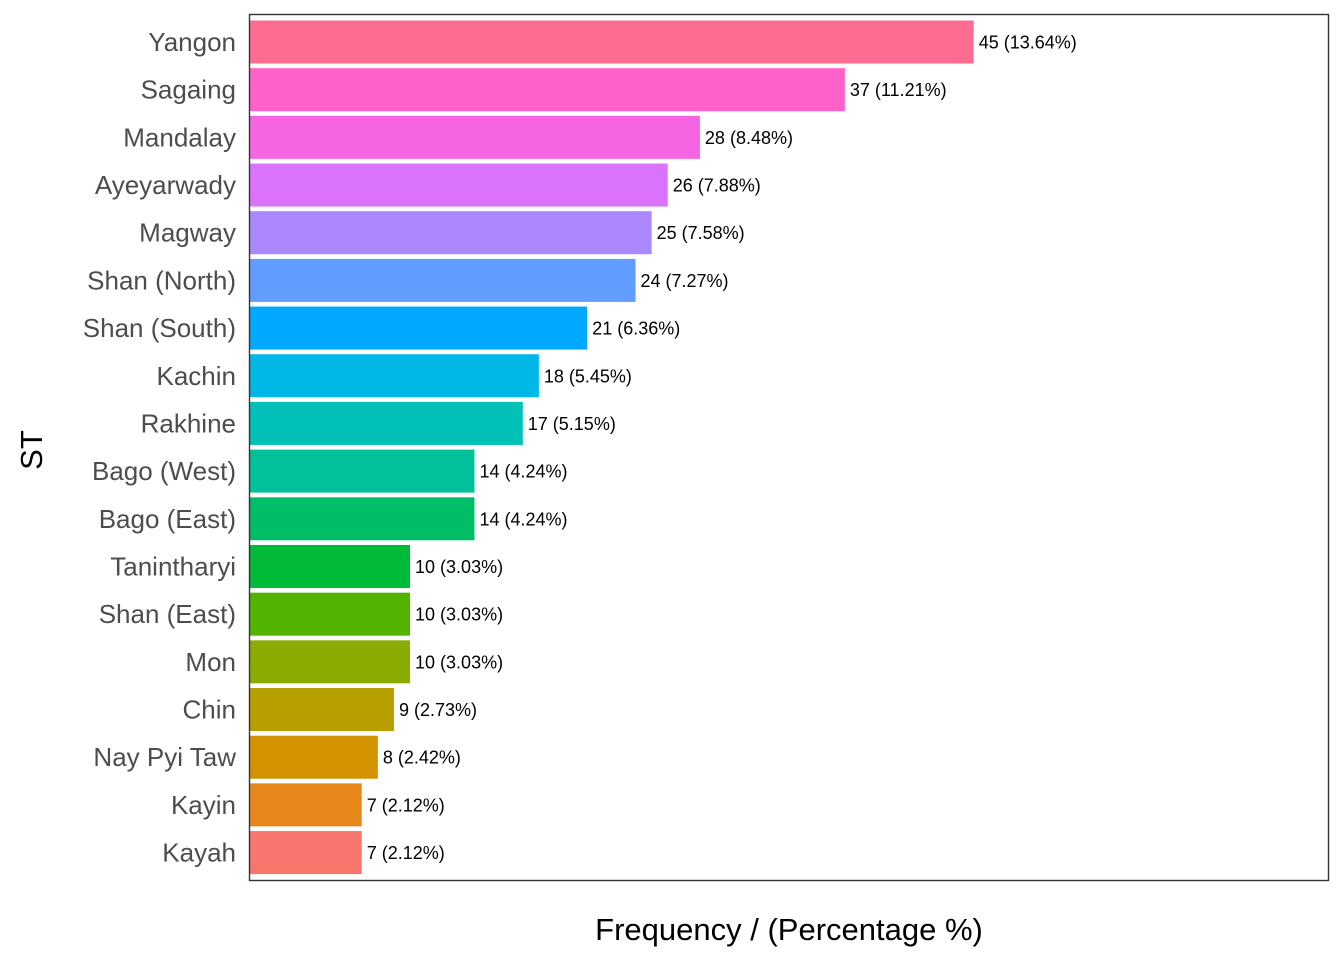  Describe the element at coordinates (187, 233) in the screenshot. I see `category-label: Magway` at that location.